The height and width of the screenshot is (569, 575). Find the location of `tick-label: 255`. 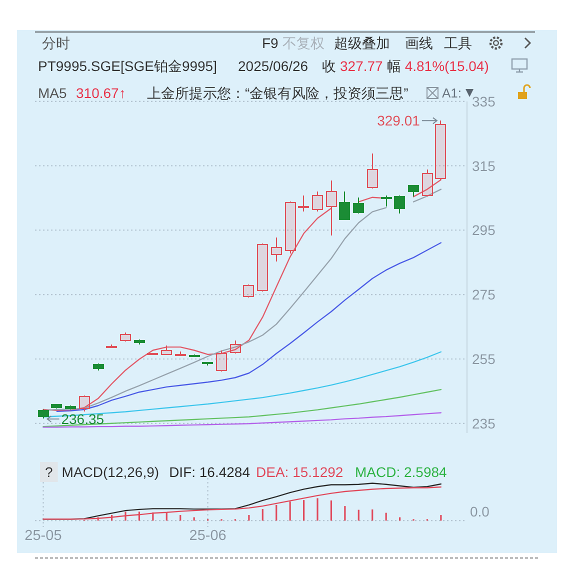

tick-label: 255 is located at coordinates (484, 358).